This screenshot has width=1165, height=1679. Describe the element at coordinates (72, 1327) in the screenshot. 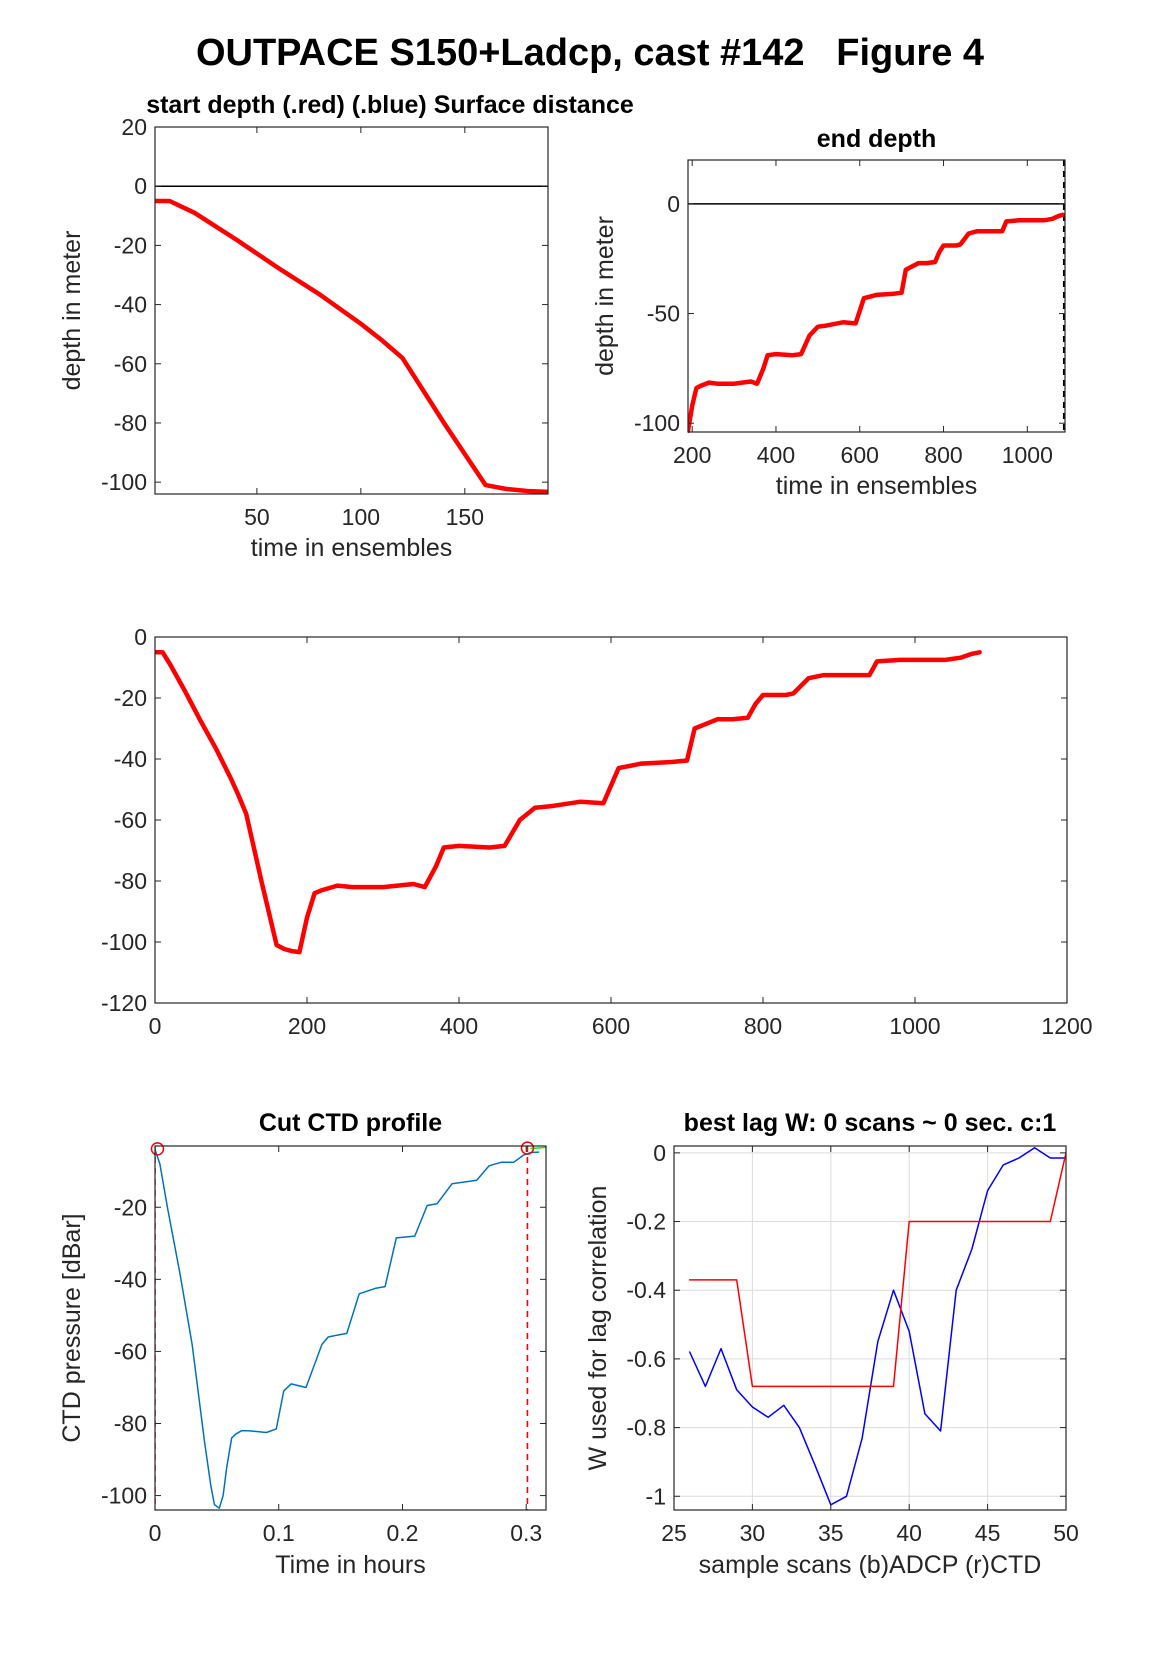

I see `y-axis-label: CTD pressure [dBar]` at that location.